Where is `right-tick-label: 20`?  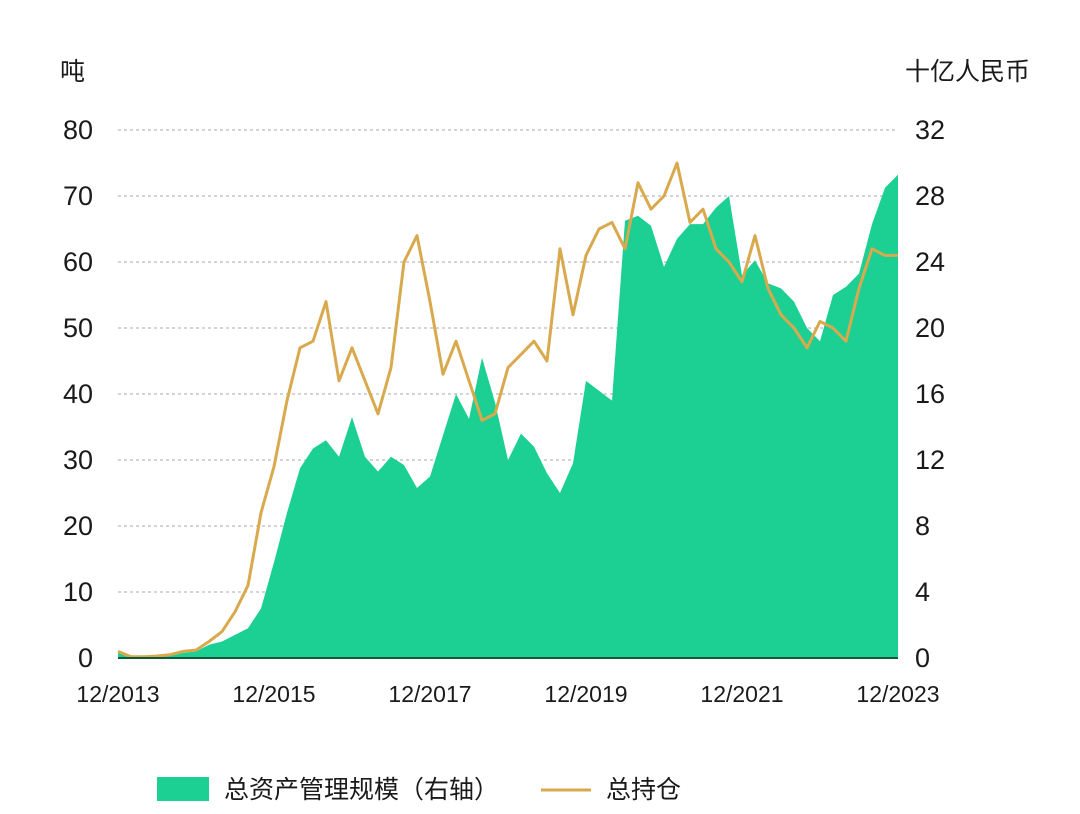 right-tick-label: 20 is located at coordinates (930, 328).